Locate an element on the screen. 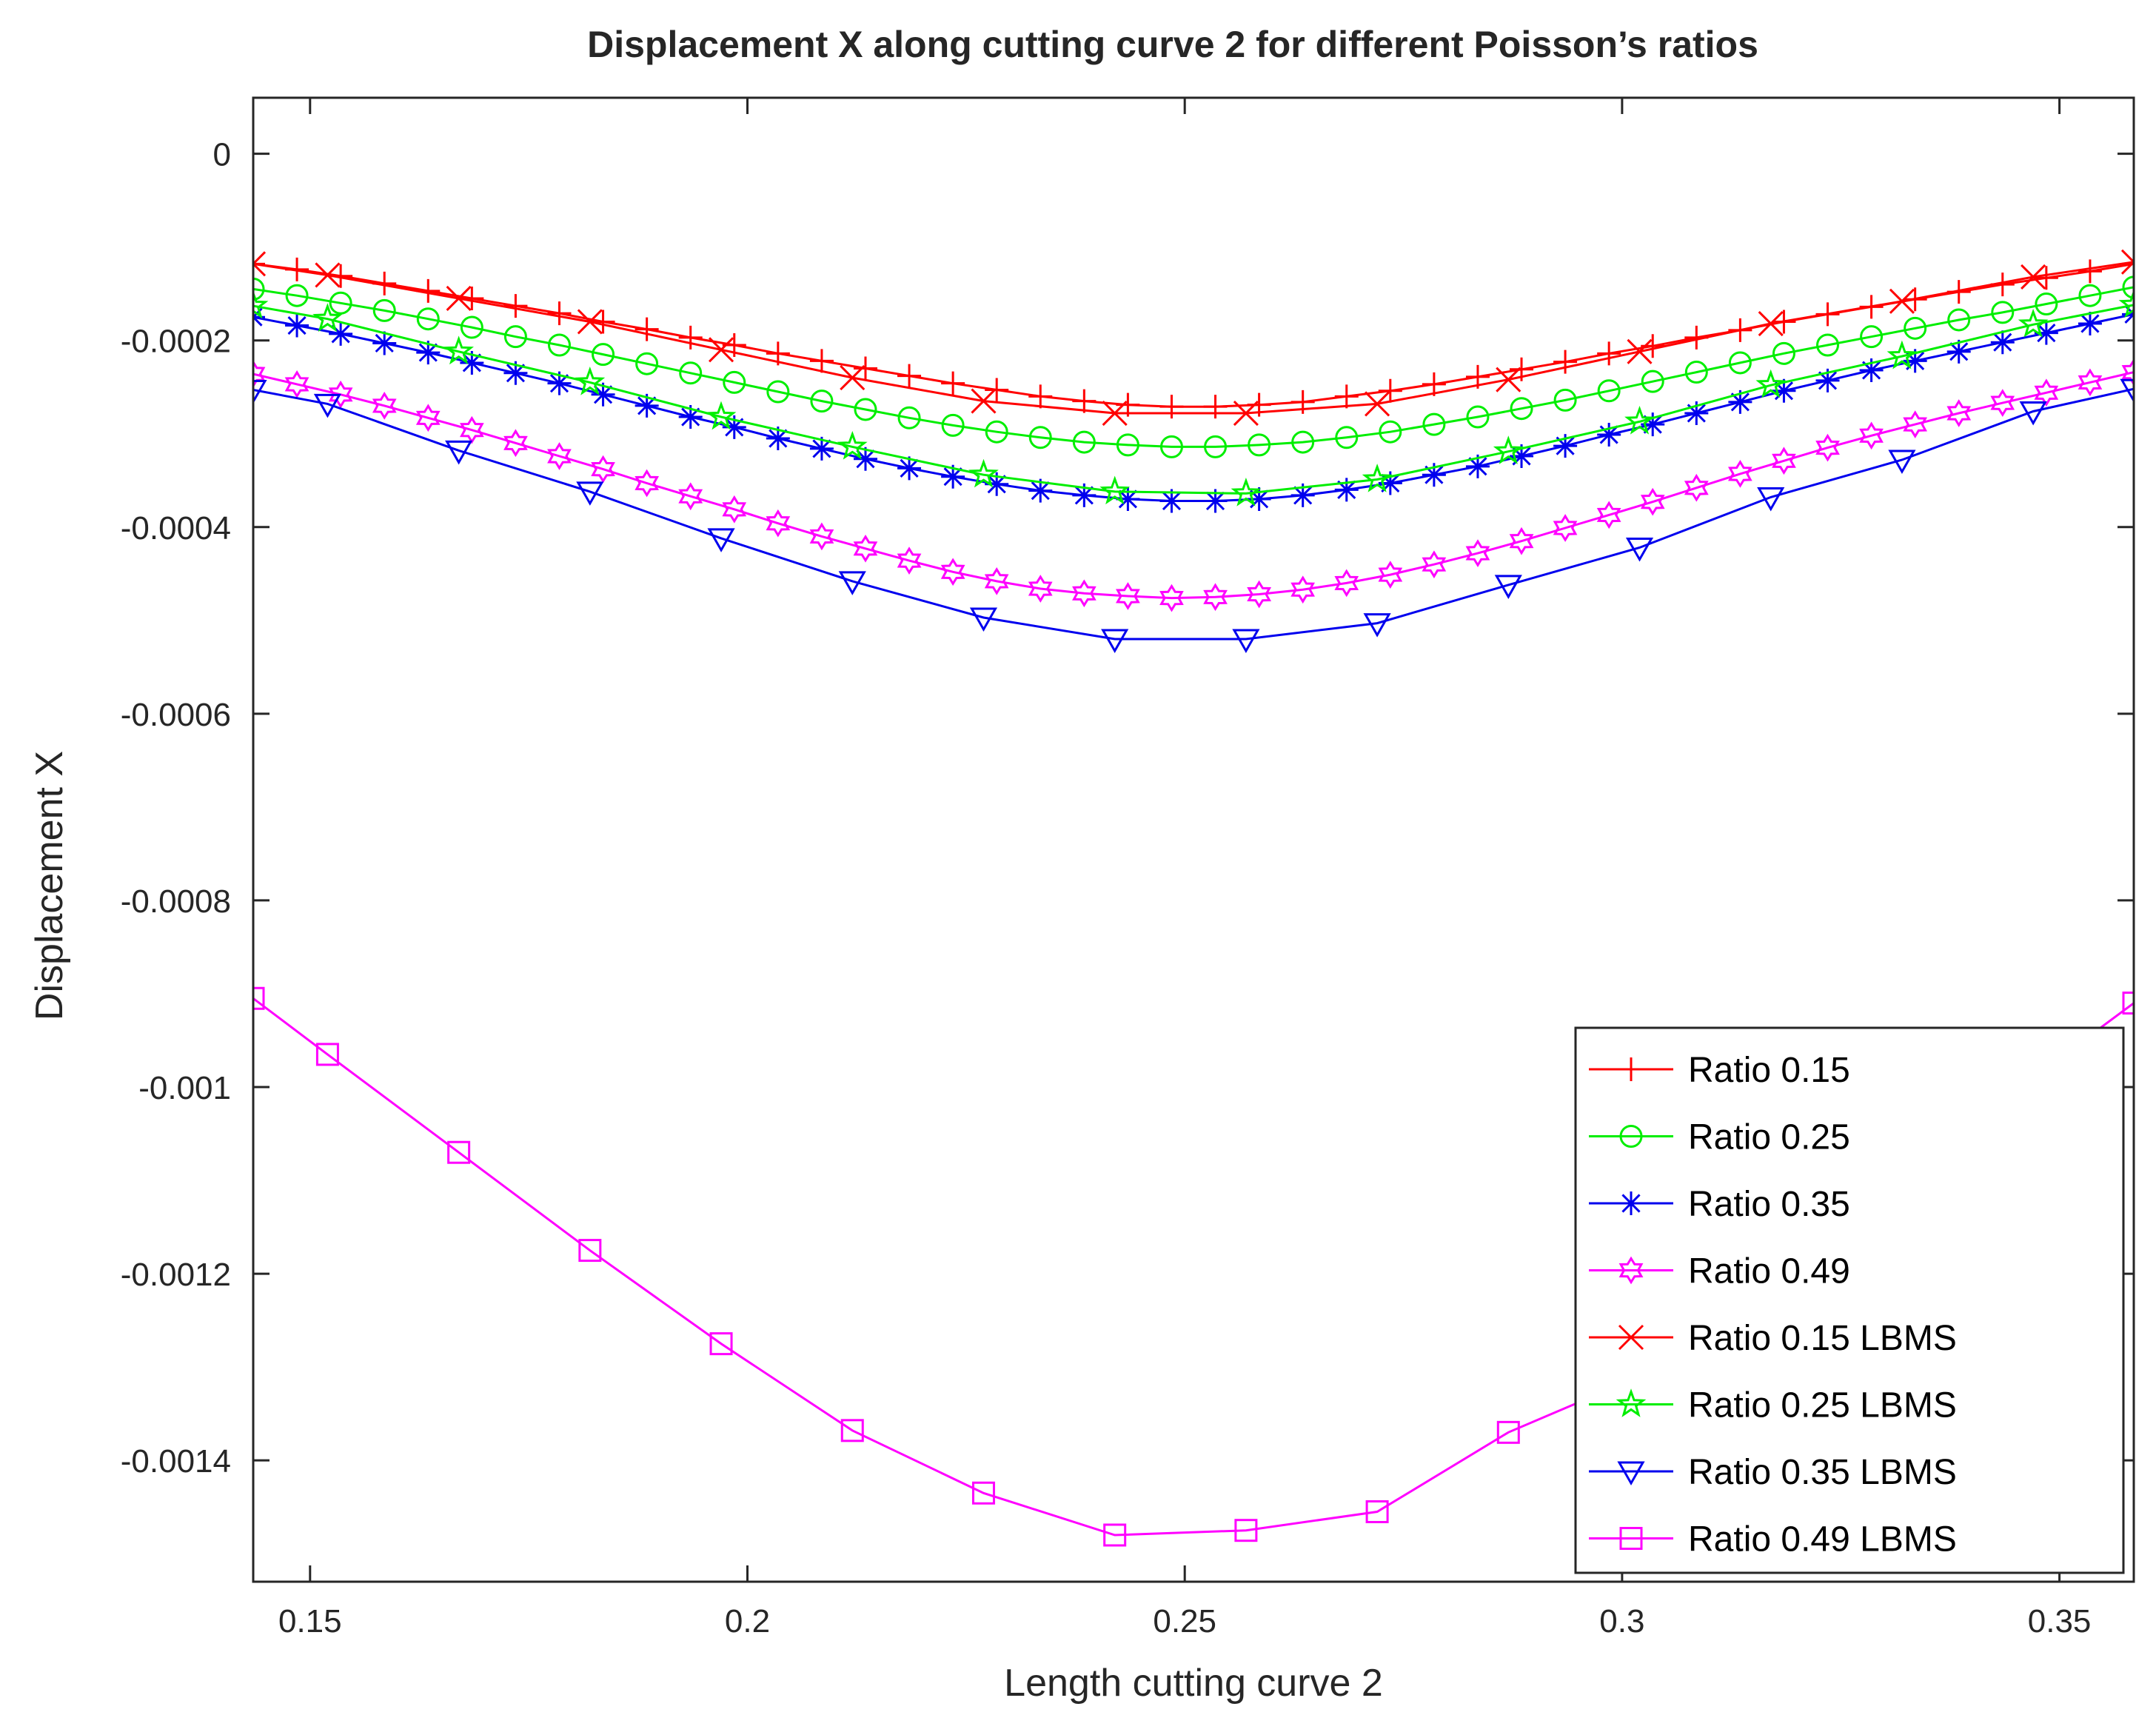  legend-item-ratio-0-15: Ratio 0.15 is located at coordinates (1719, 1070).